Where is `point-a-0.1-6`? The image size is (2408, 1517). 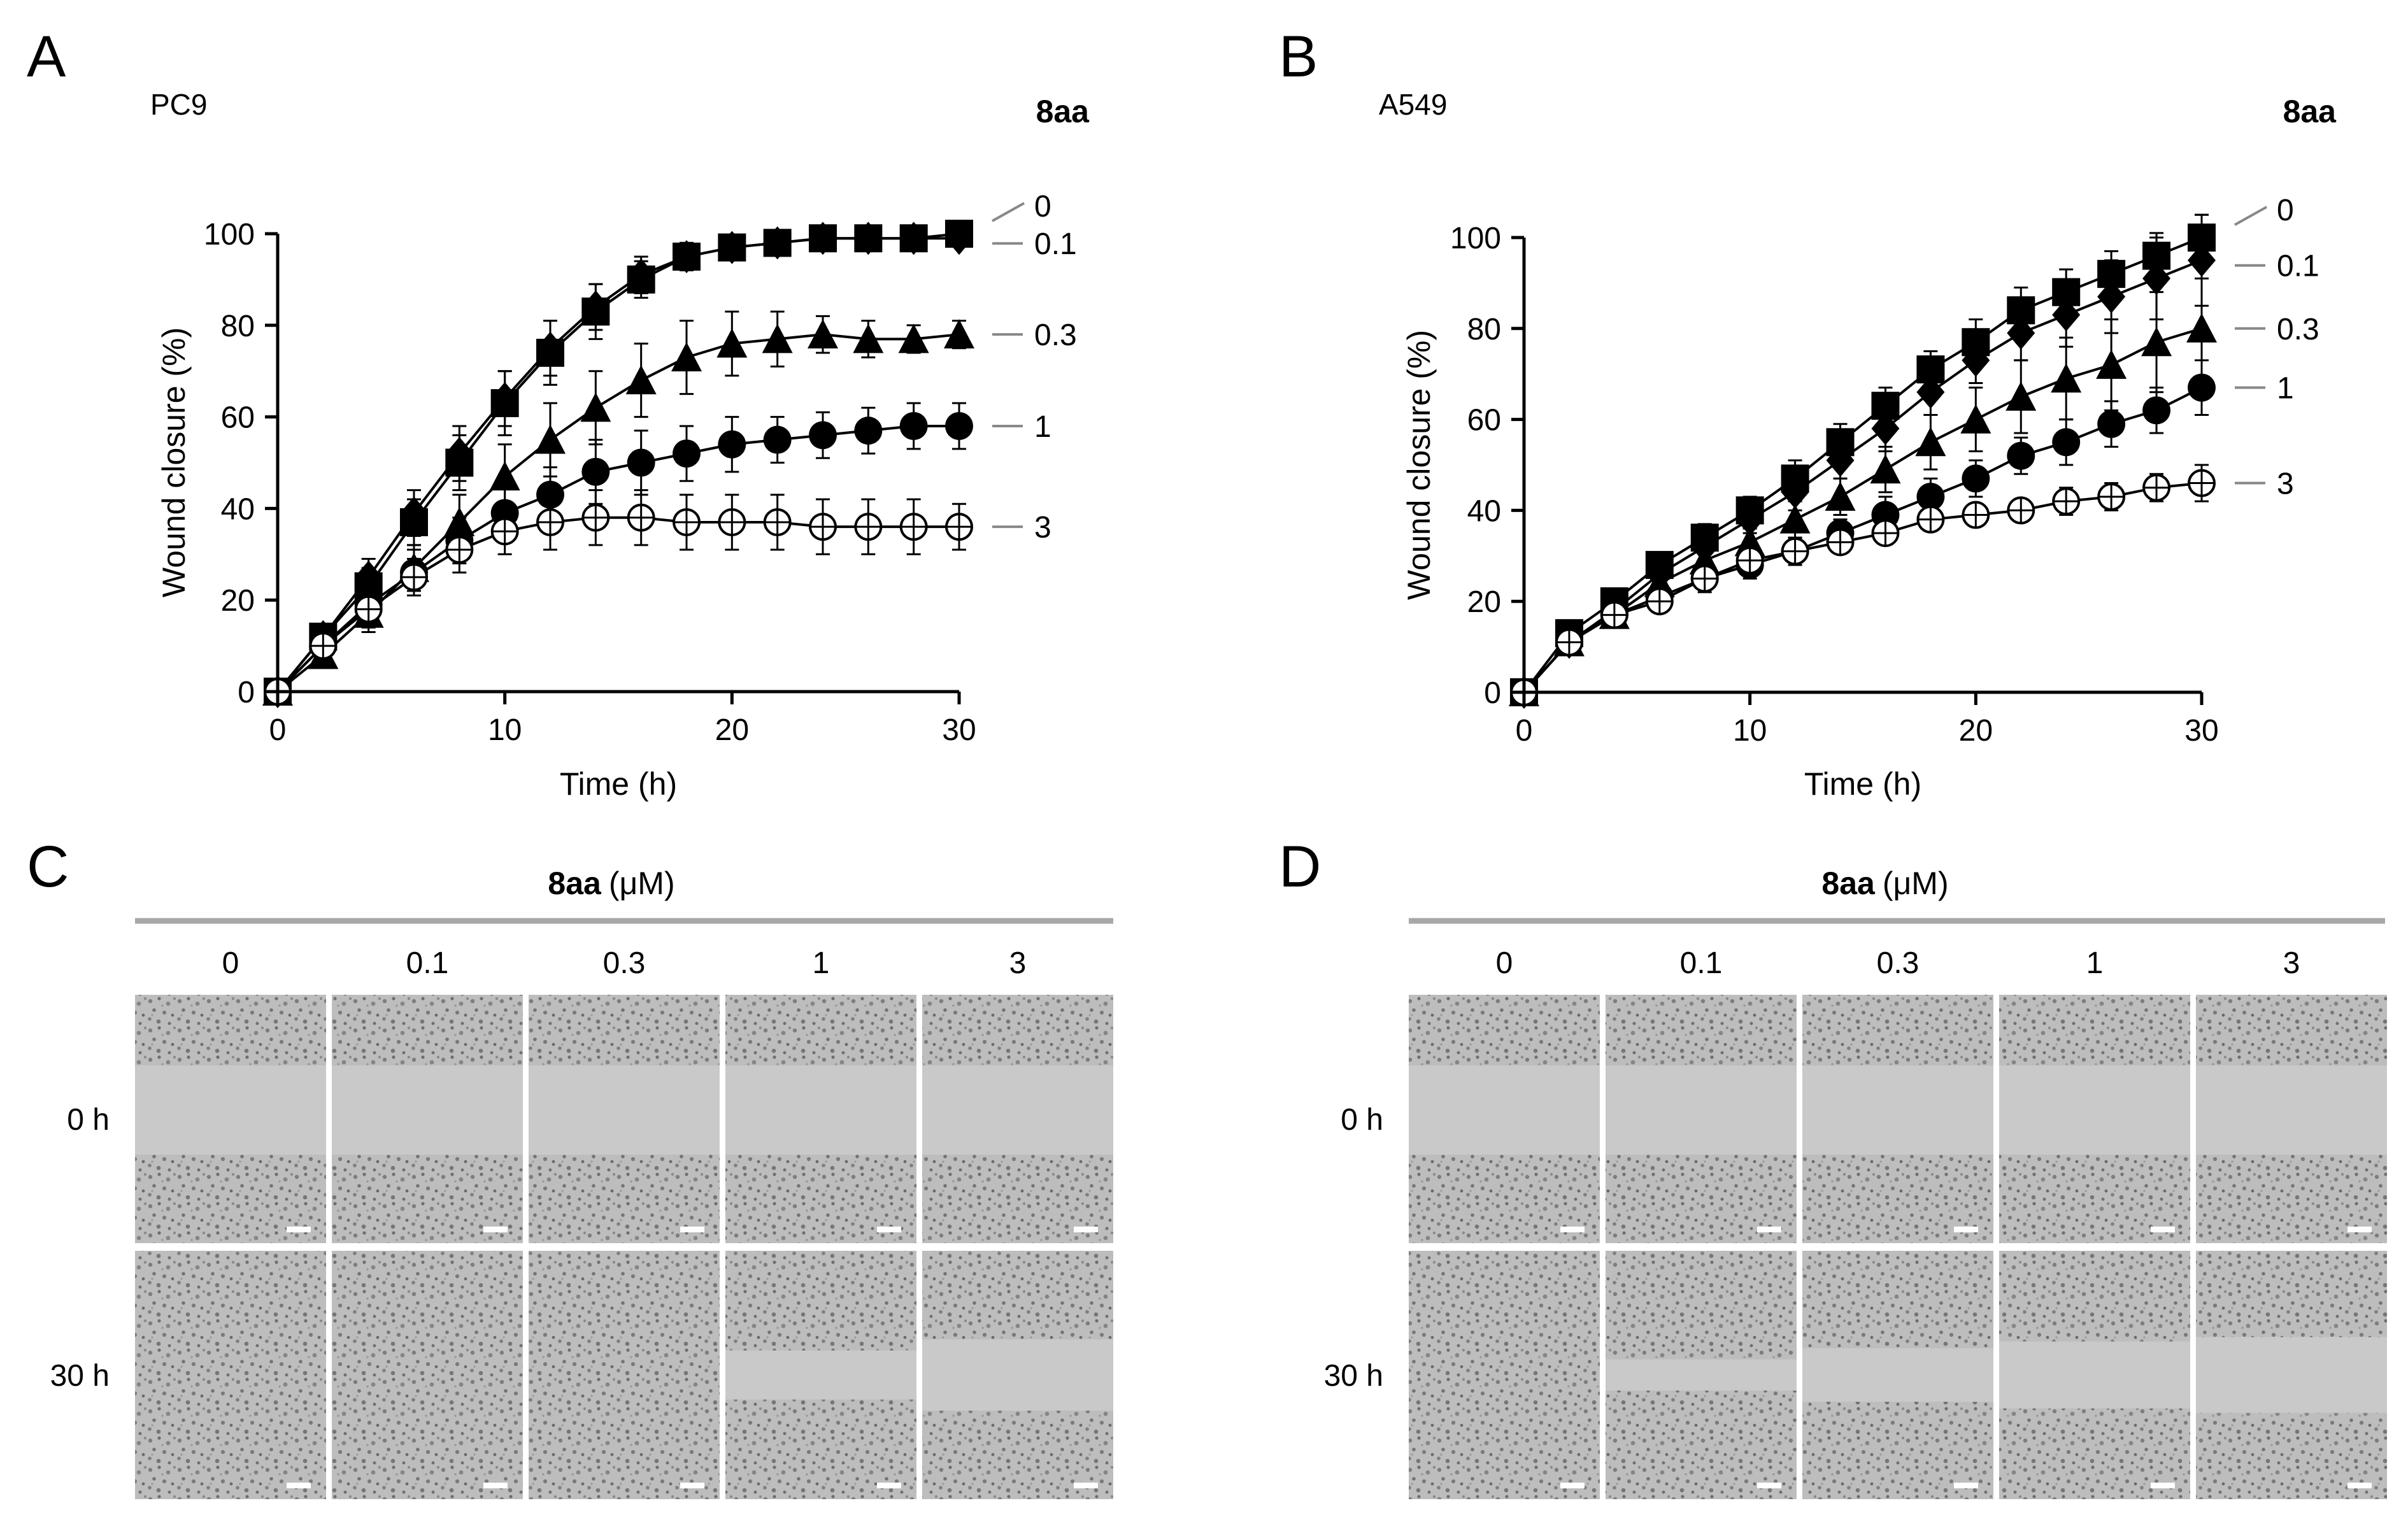 point-a-0.1-6 is located at coordinates (414, 513).